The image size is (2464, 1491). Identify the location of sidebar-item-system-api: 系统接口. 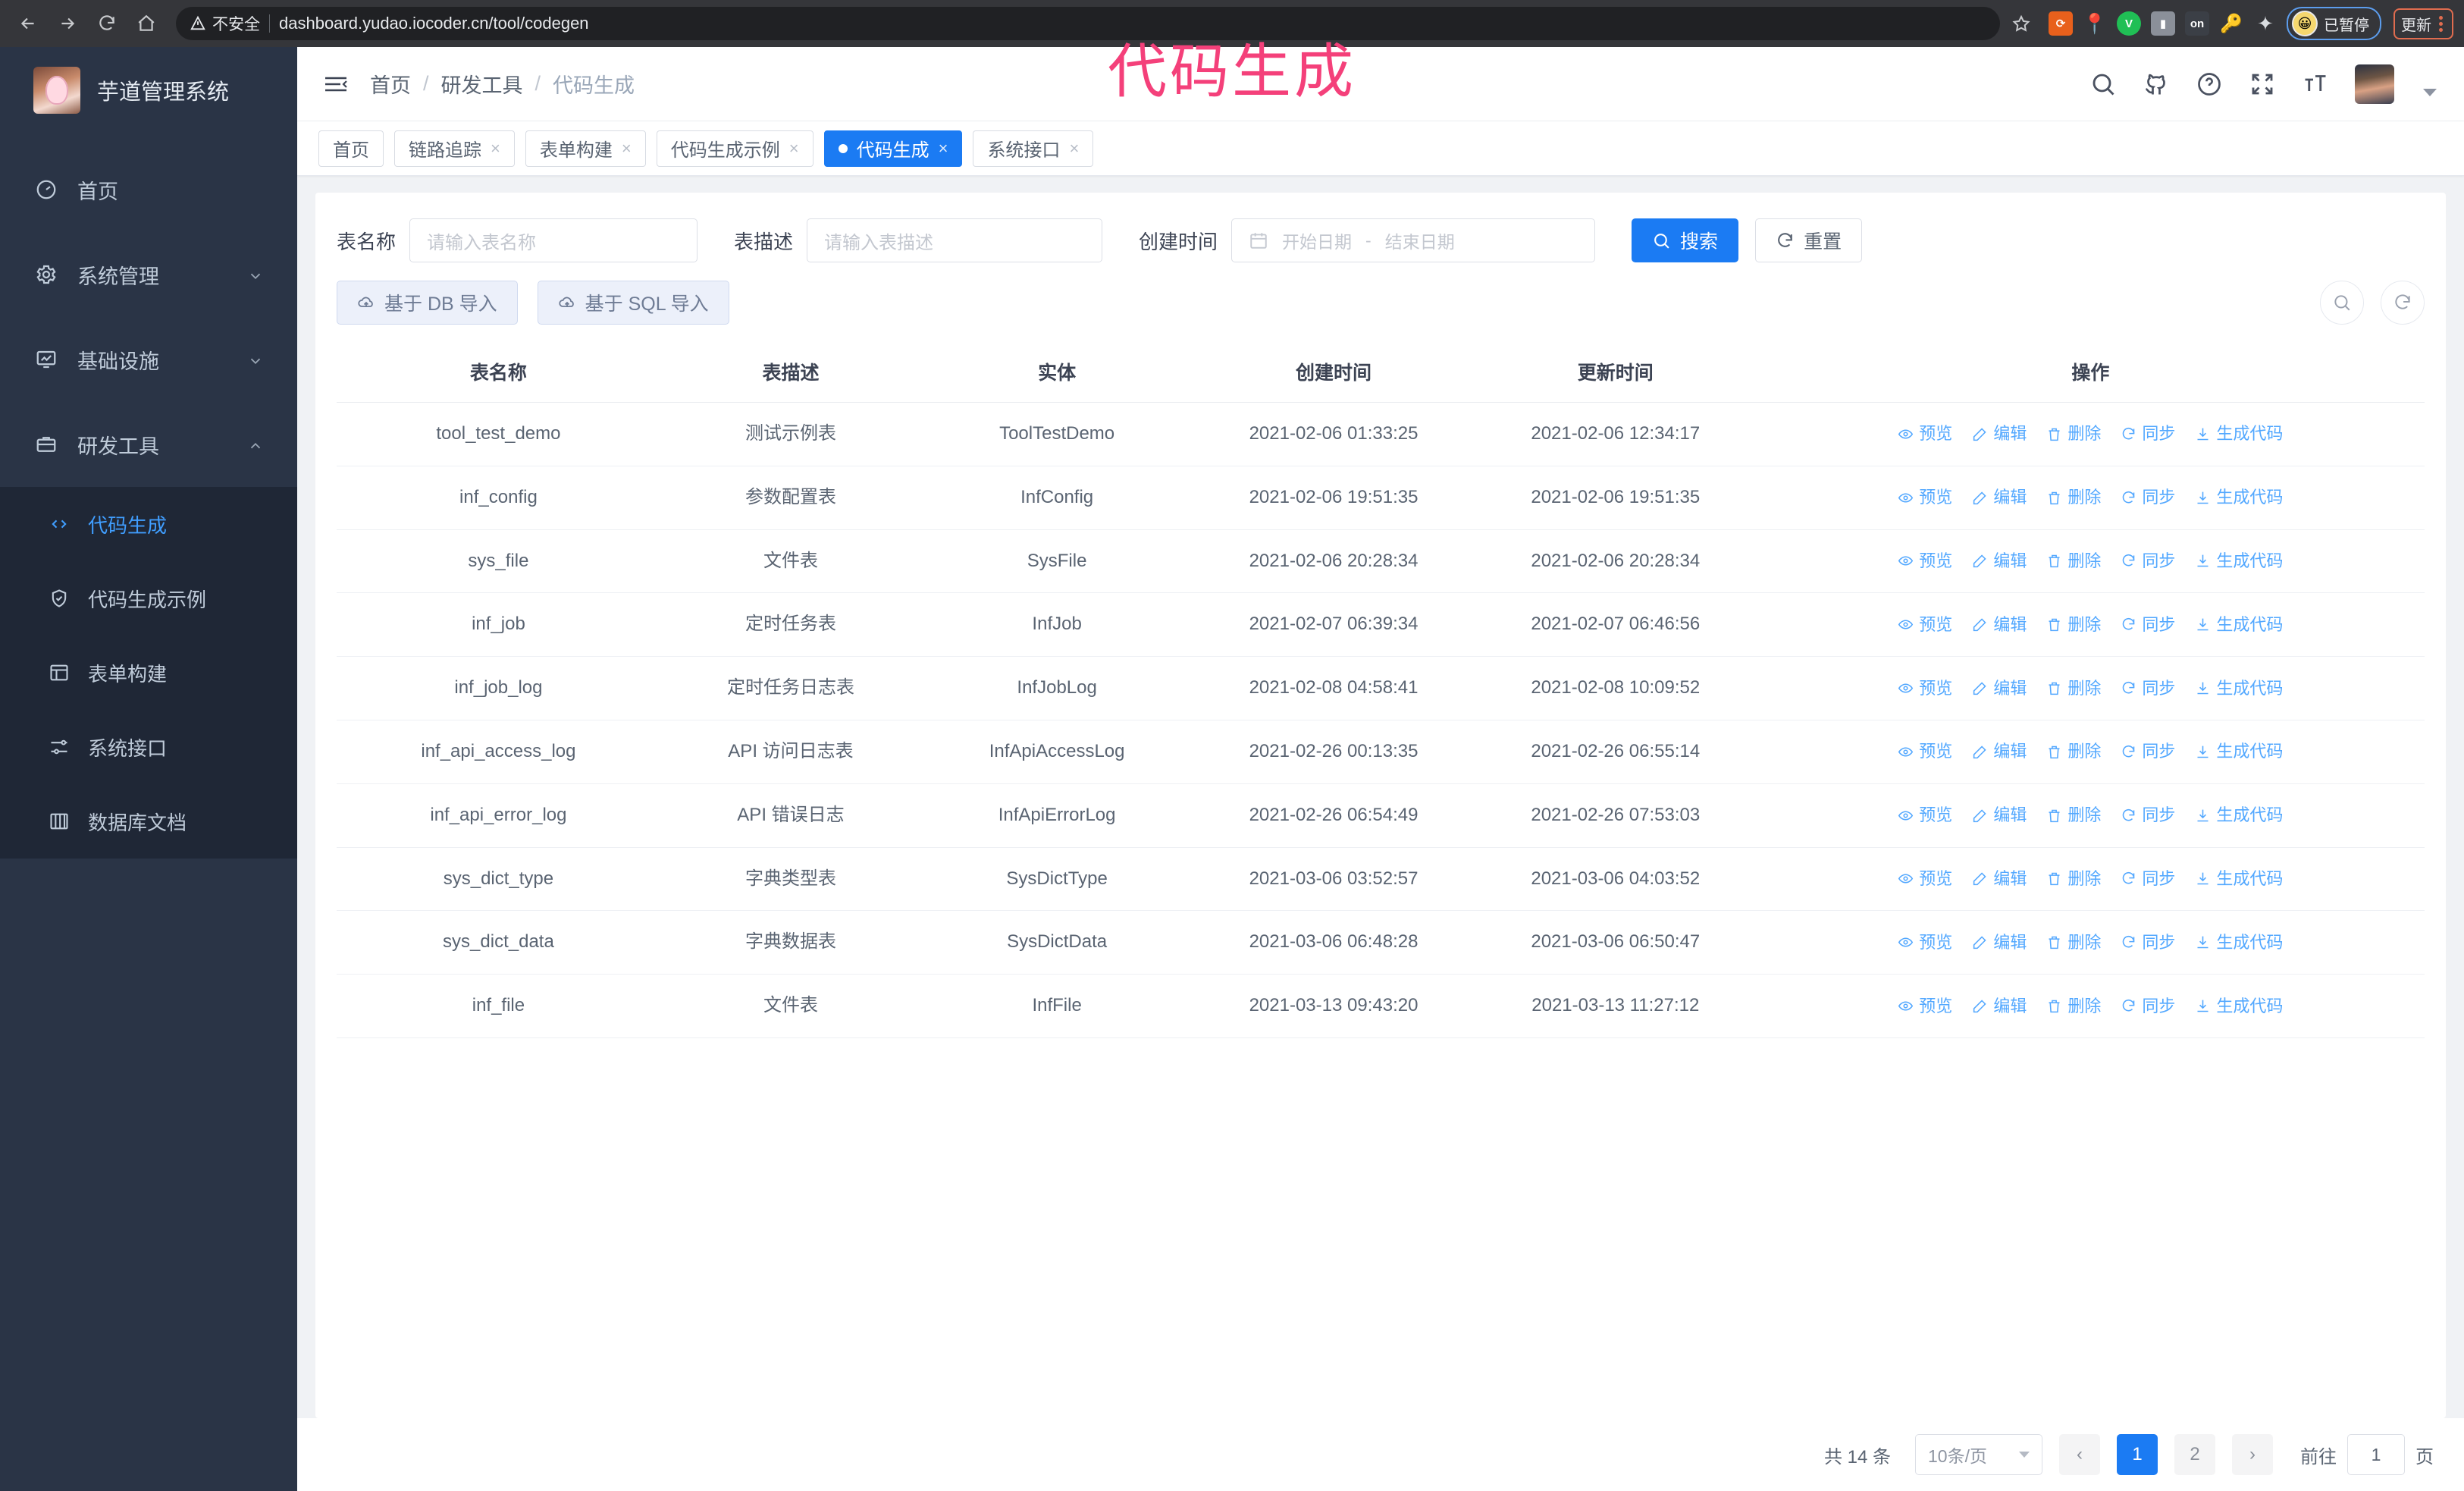
(148, 747).